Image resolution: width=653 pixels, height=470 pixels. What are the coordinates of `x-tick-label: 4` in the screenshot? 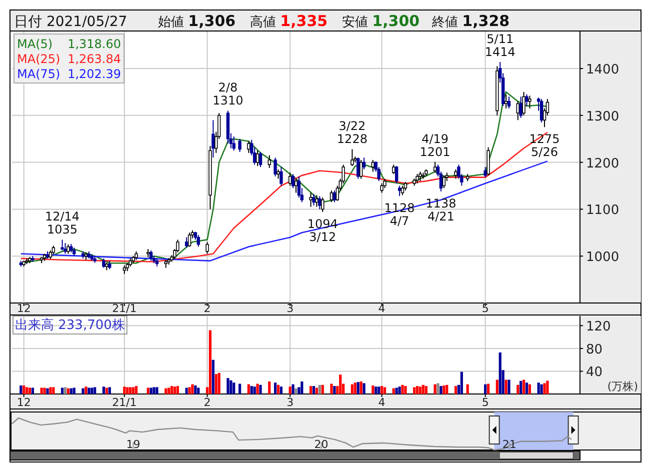 It's located at (382, 308).